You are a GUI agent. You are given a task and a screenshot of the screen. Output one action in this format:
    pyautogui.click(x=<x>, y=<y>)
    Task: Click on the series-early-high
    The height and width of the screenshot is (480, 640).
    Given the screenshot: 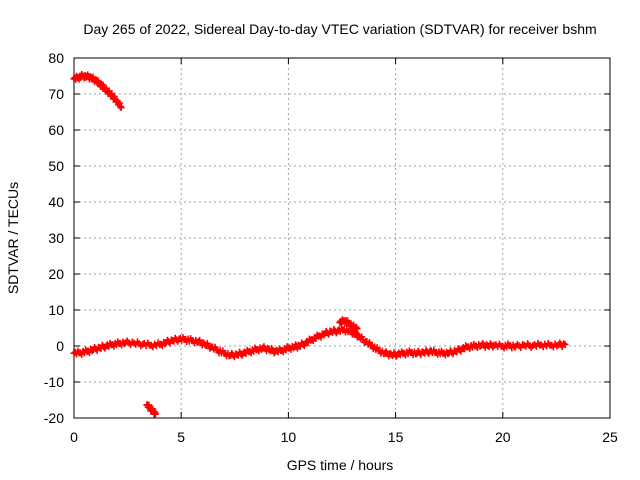 What is the action you would take?
    pyautogui.click(x=97, y=91)
    